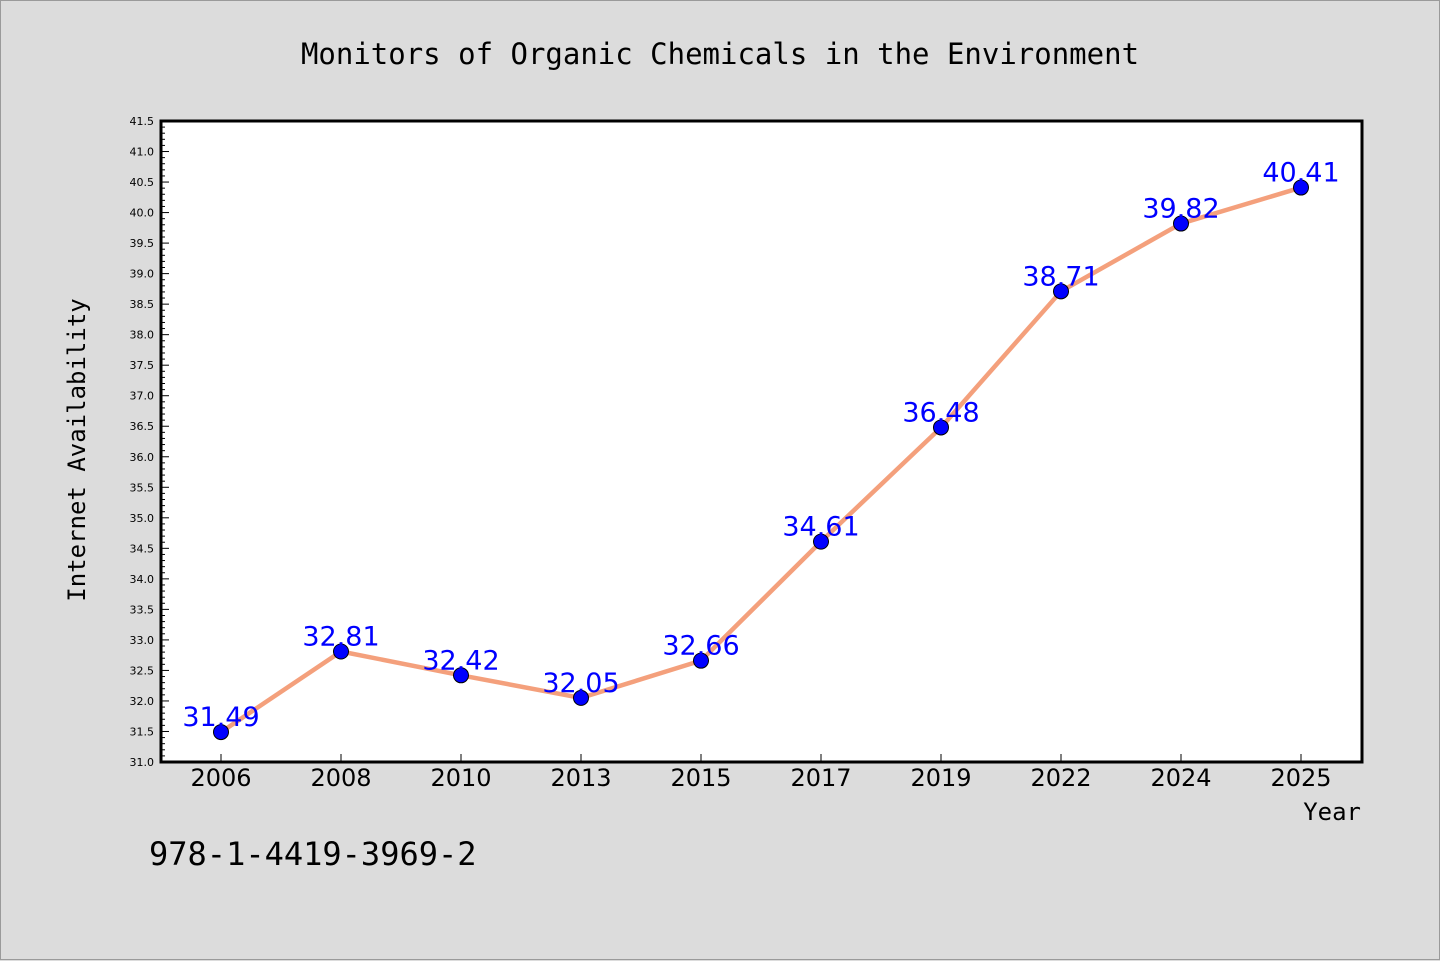  What do you see at coordinates (142, 579) in the screenshot?
I see `y-tick-label: 34.0` at bounding box center [142, 579].